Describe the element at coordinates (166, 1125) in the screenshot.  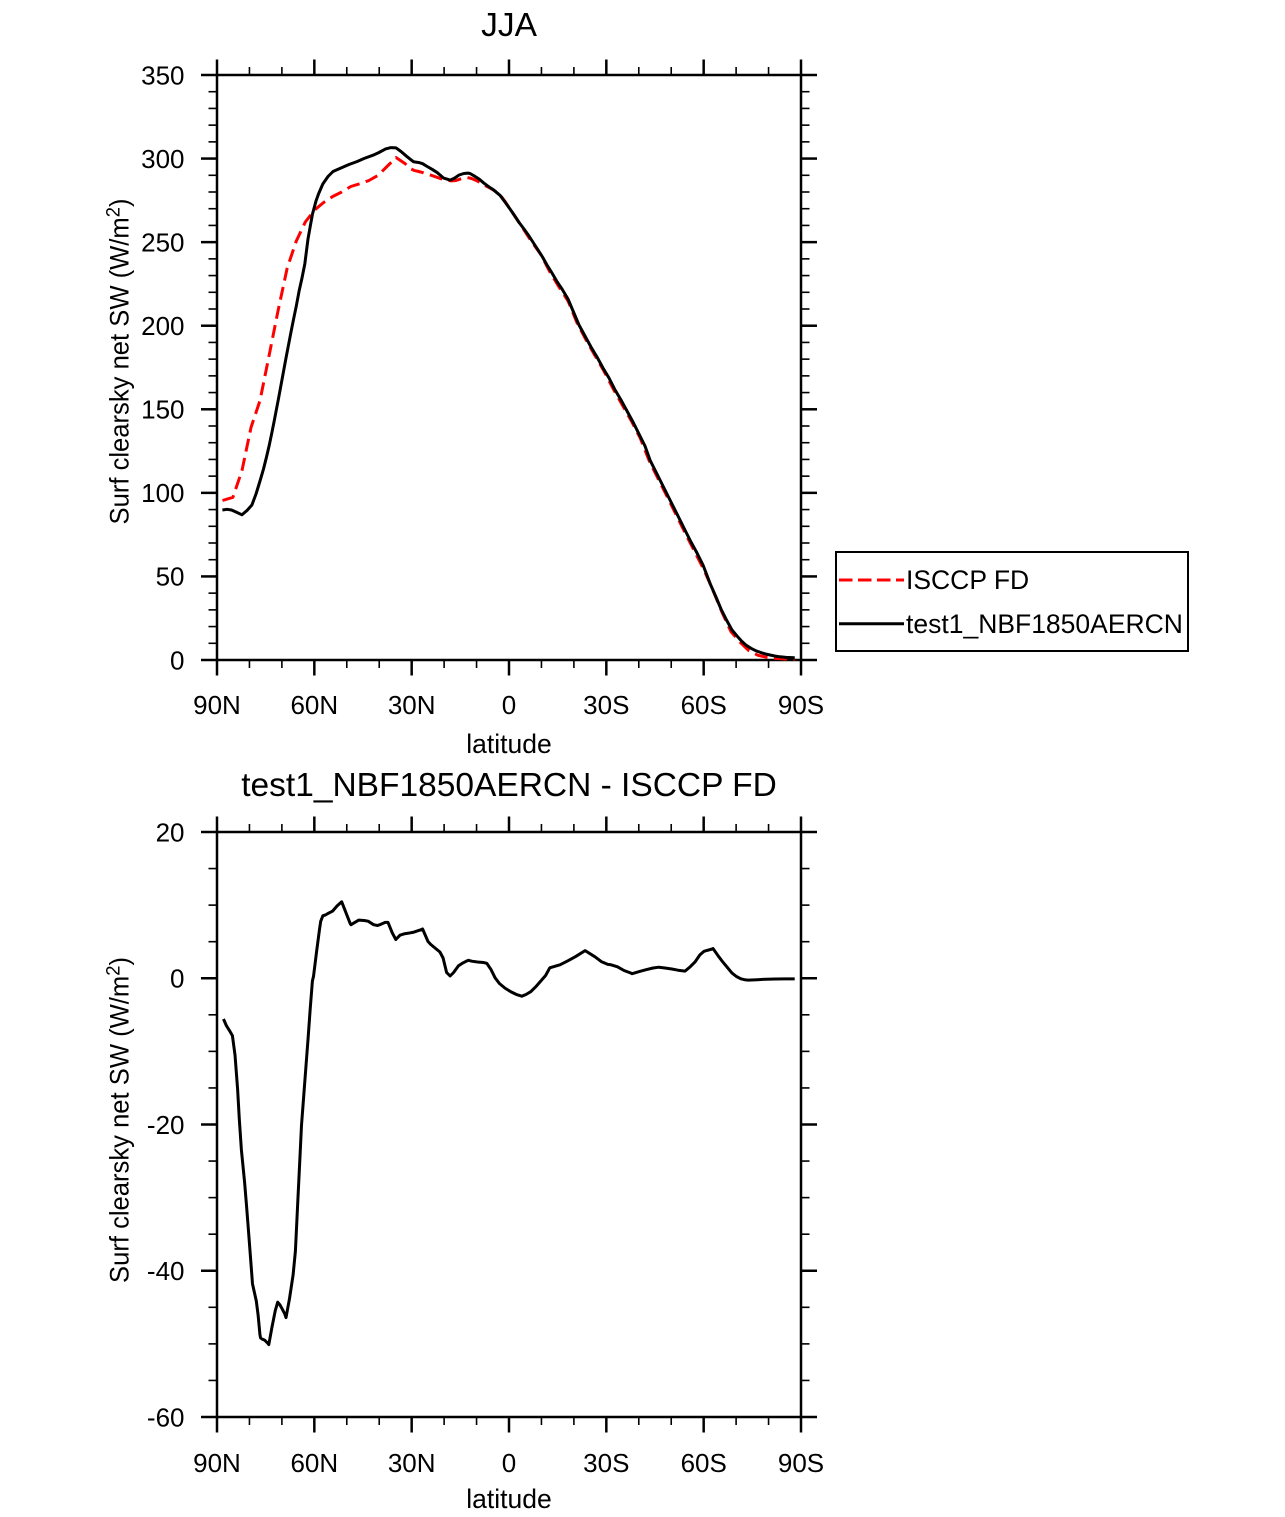
I see `svg-text: -20` at that location.